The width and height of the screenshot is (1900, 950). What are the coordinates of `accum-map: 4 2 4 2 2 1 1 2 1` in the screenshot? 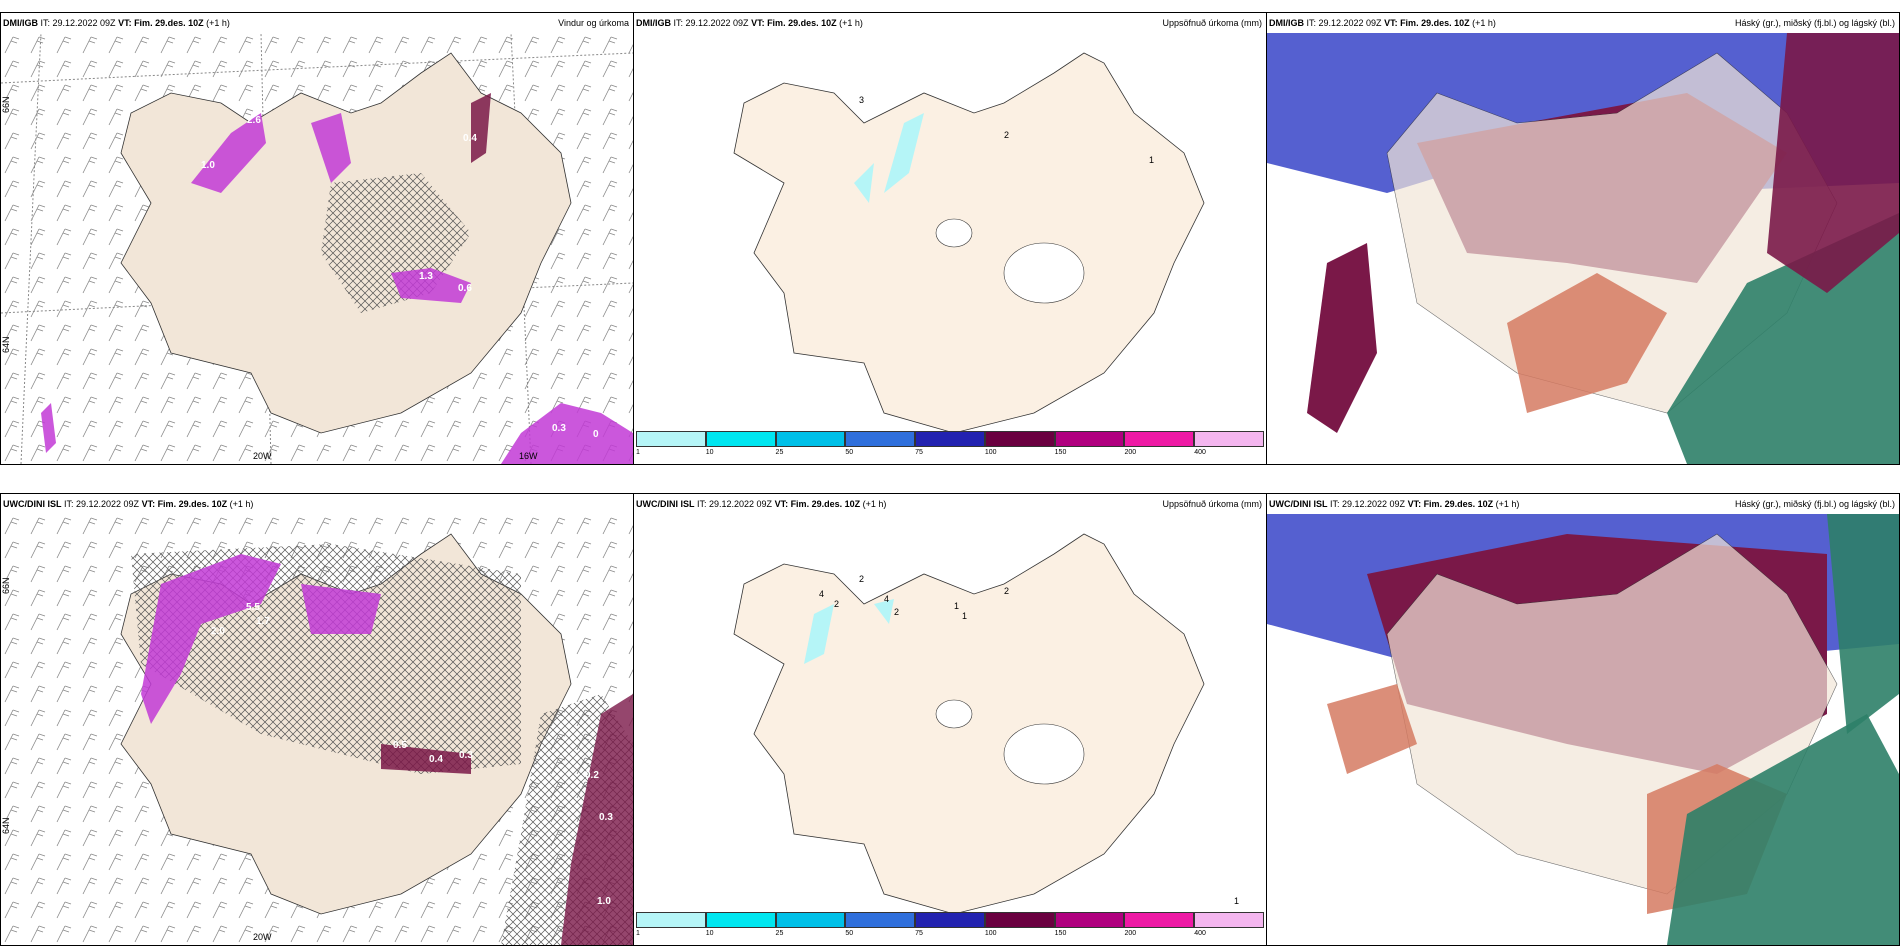 It's located at (986, 724).